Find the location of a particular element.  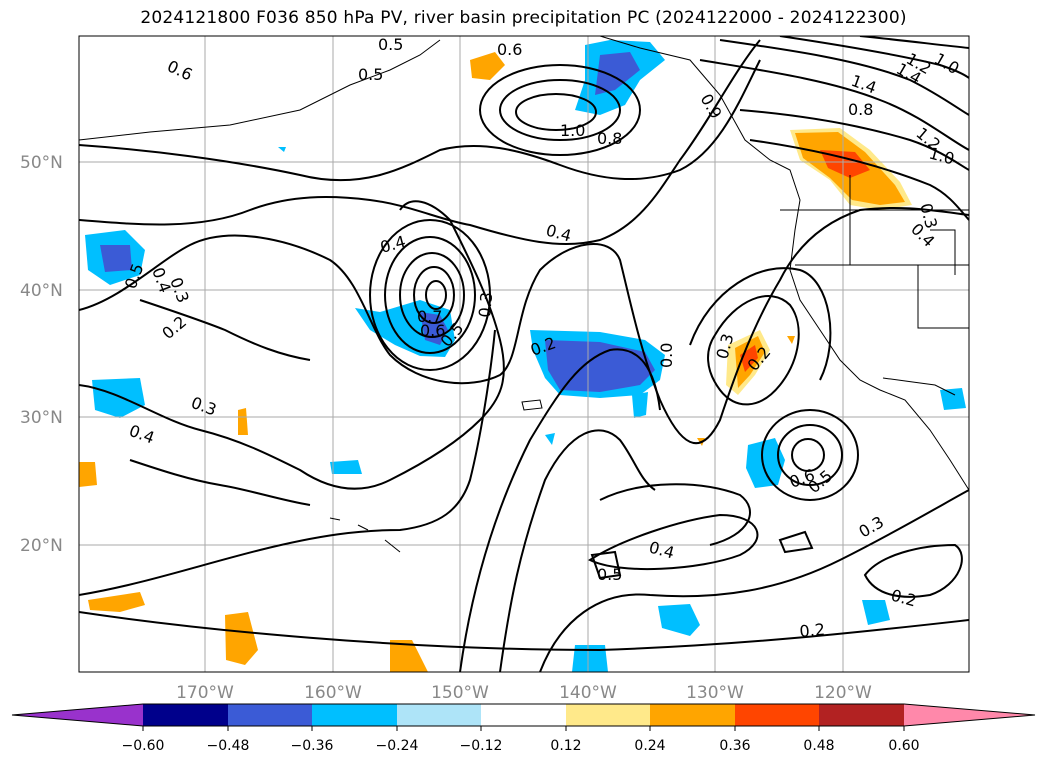

colorbar-under-arrow is located at coordinates (77, 715).